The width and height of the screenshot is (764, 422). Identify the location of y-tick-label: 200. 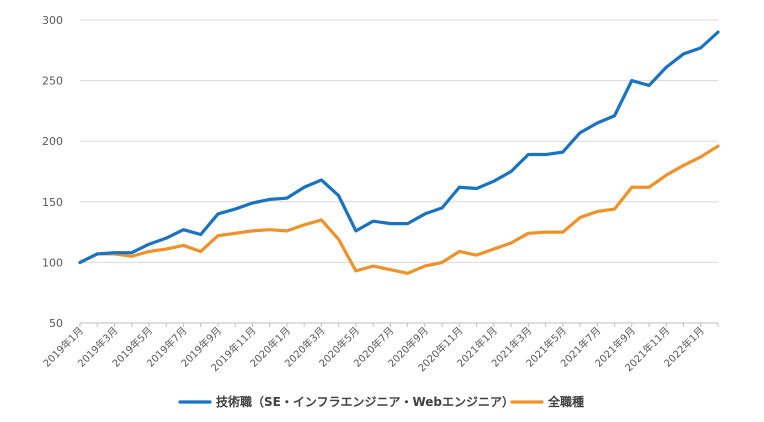
(52, 141).